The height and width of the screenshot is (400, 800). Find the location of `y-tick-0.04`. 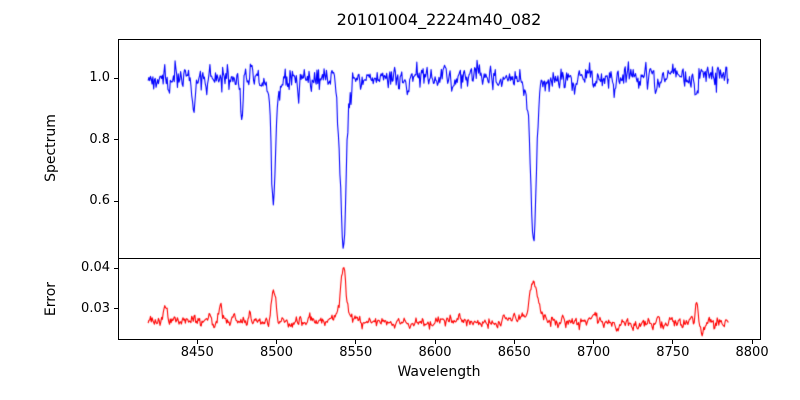

y-tick-0.04 is located at coordinates (116, 268).